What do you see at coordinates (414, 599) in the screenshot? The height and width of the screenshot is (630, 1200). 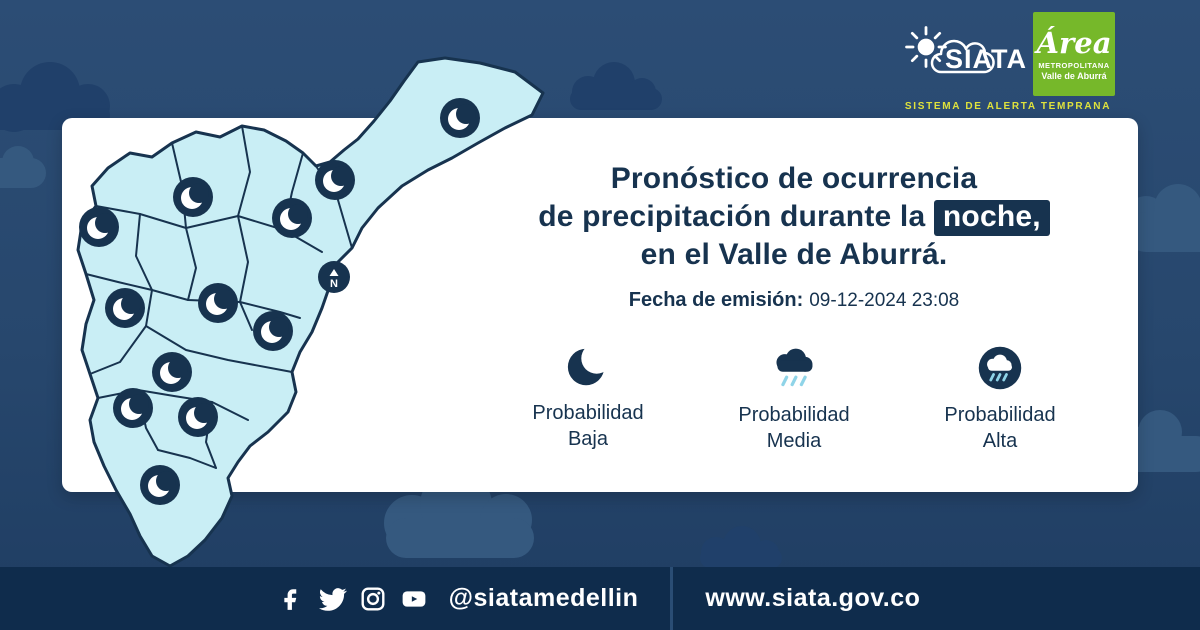 I see `youtube-icon` at bounding box center [414, 599].